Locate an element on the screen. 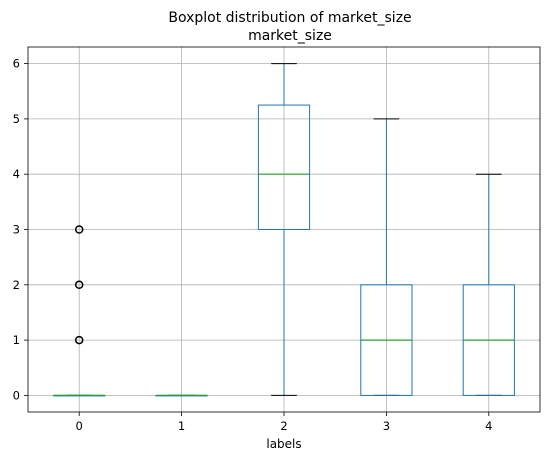  y-tick-label: 4 is located at coordinates (16, 174).